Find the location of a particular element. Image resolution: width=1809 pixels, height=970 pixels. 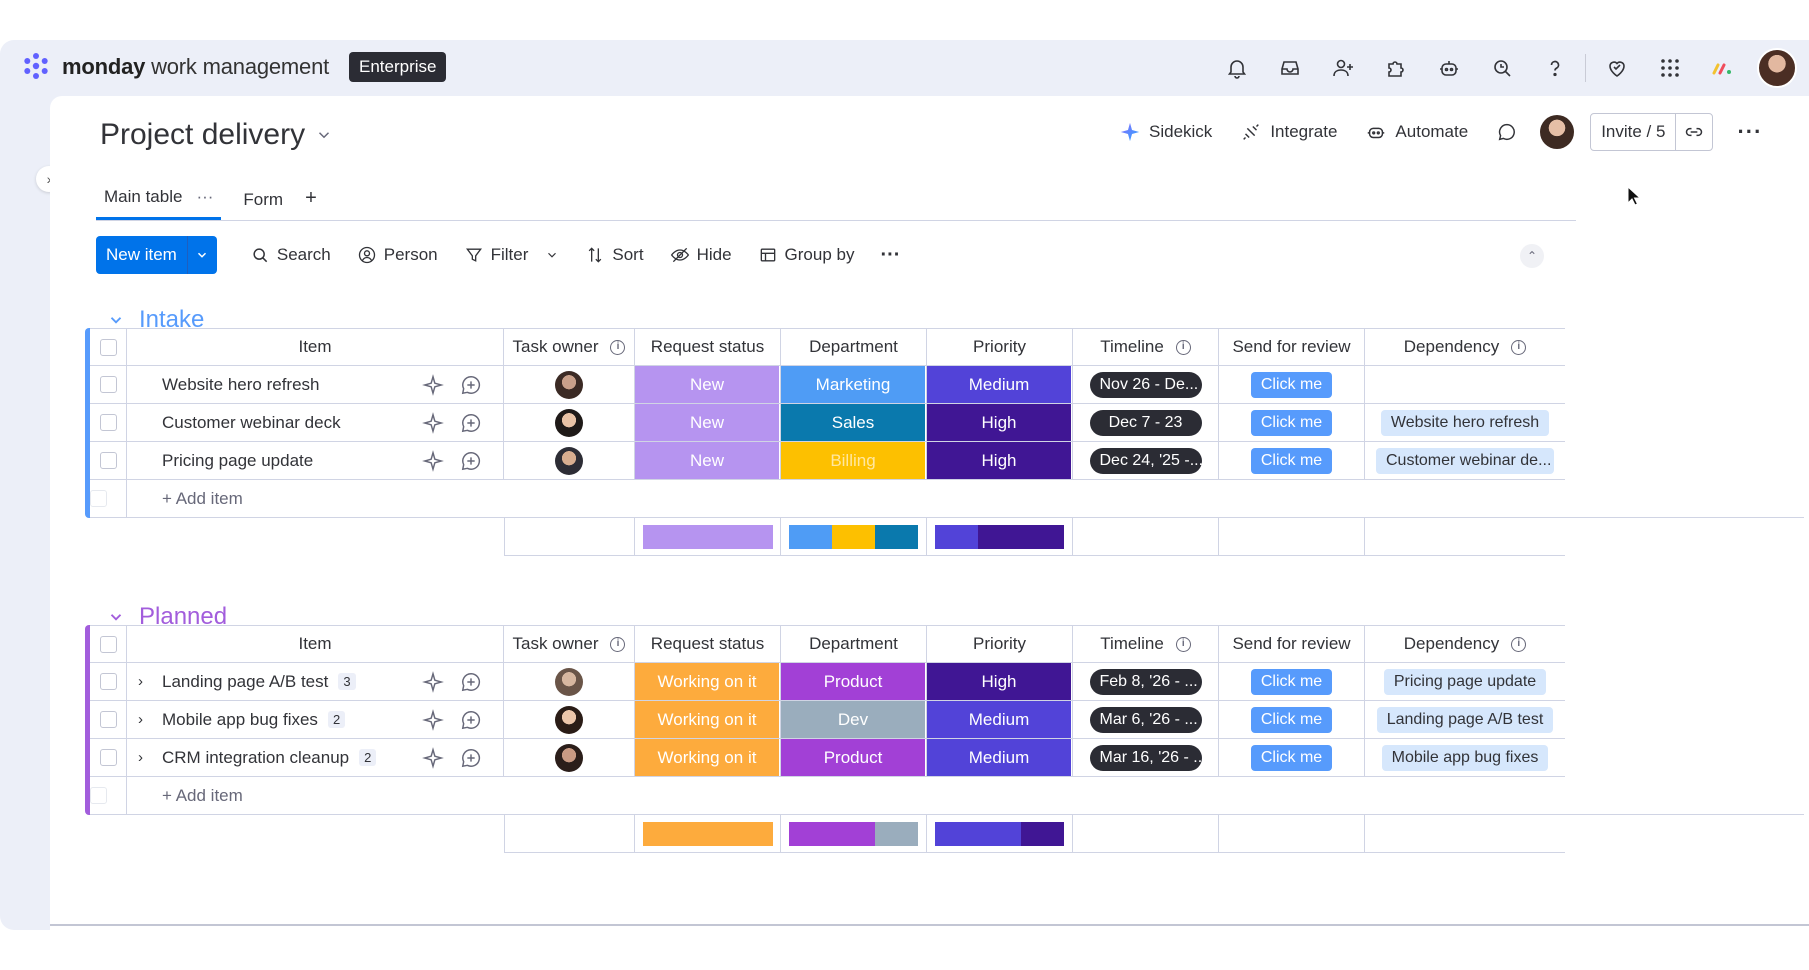

item-name: Customer webinar deck is located at coordinates (251, 422).